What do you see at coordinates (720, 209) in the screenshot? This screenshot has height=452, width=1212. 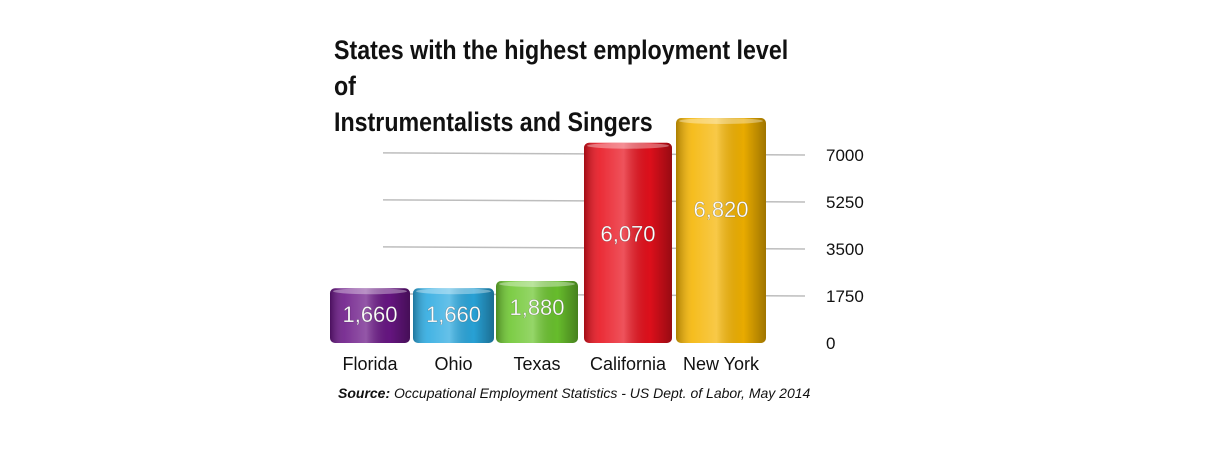 I see `bar-value-label: 6,820` at bounding box center [720, 209].